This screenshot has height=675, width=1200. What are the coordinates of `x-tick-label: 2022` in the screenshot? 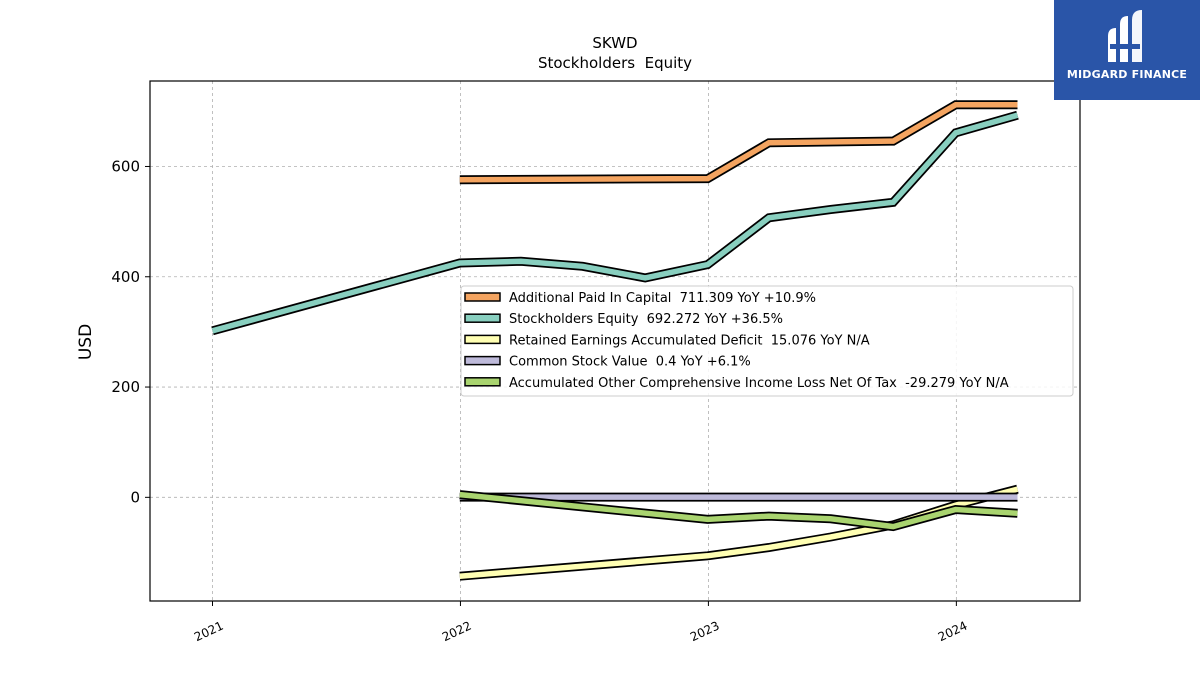 It's located at (457, 632).